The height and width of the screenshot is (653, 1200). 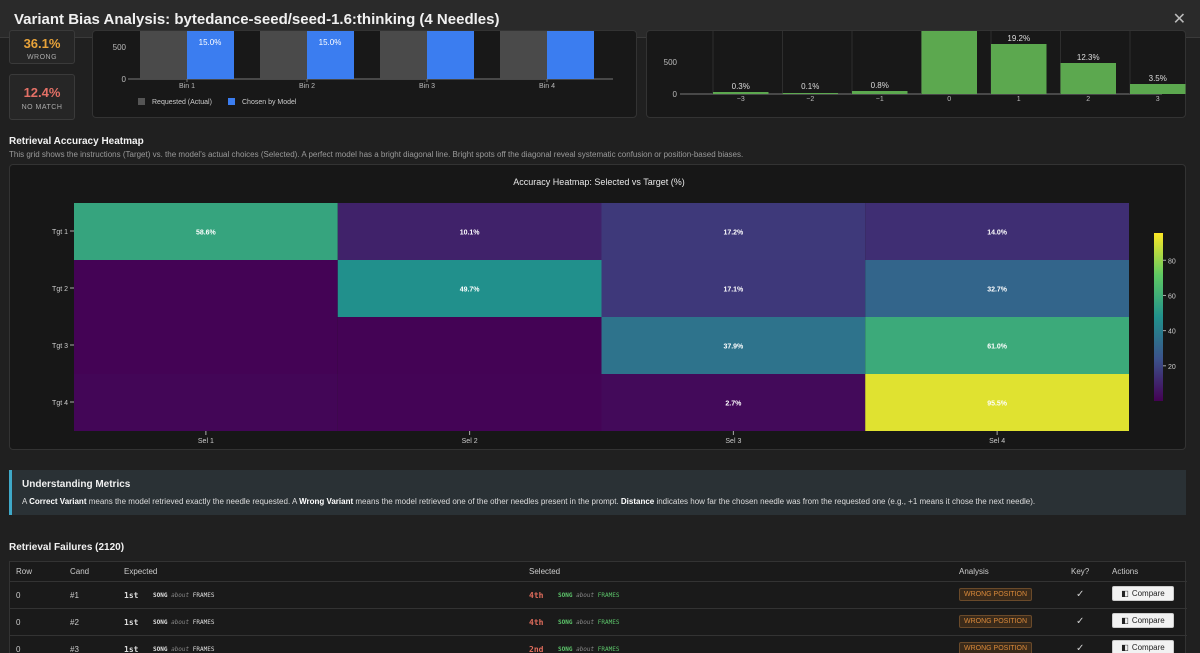 What do you see at coordinates (1172, 332) in the screenshot?
I see `colorbar-tick-label: 40` at bounding box center [1172, 332].